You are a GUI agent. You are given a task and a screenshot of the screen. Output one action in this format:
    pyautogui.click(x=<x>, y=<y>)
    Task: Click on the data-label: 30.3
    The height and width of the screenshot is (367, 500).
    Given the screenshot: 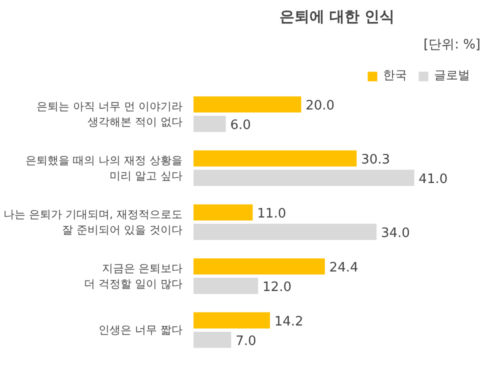 What is the action you would take?
    pyautogui.click(x=375, y=160)
    